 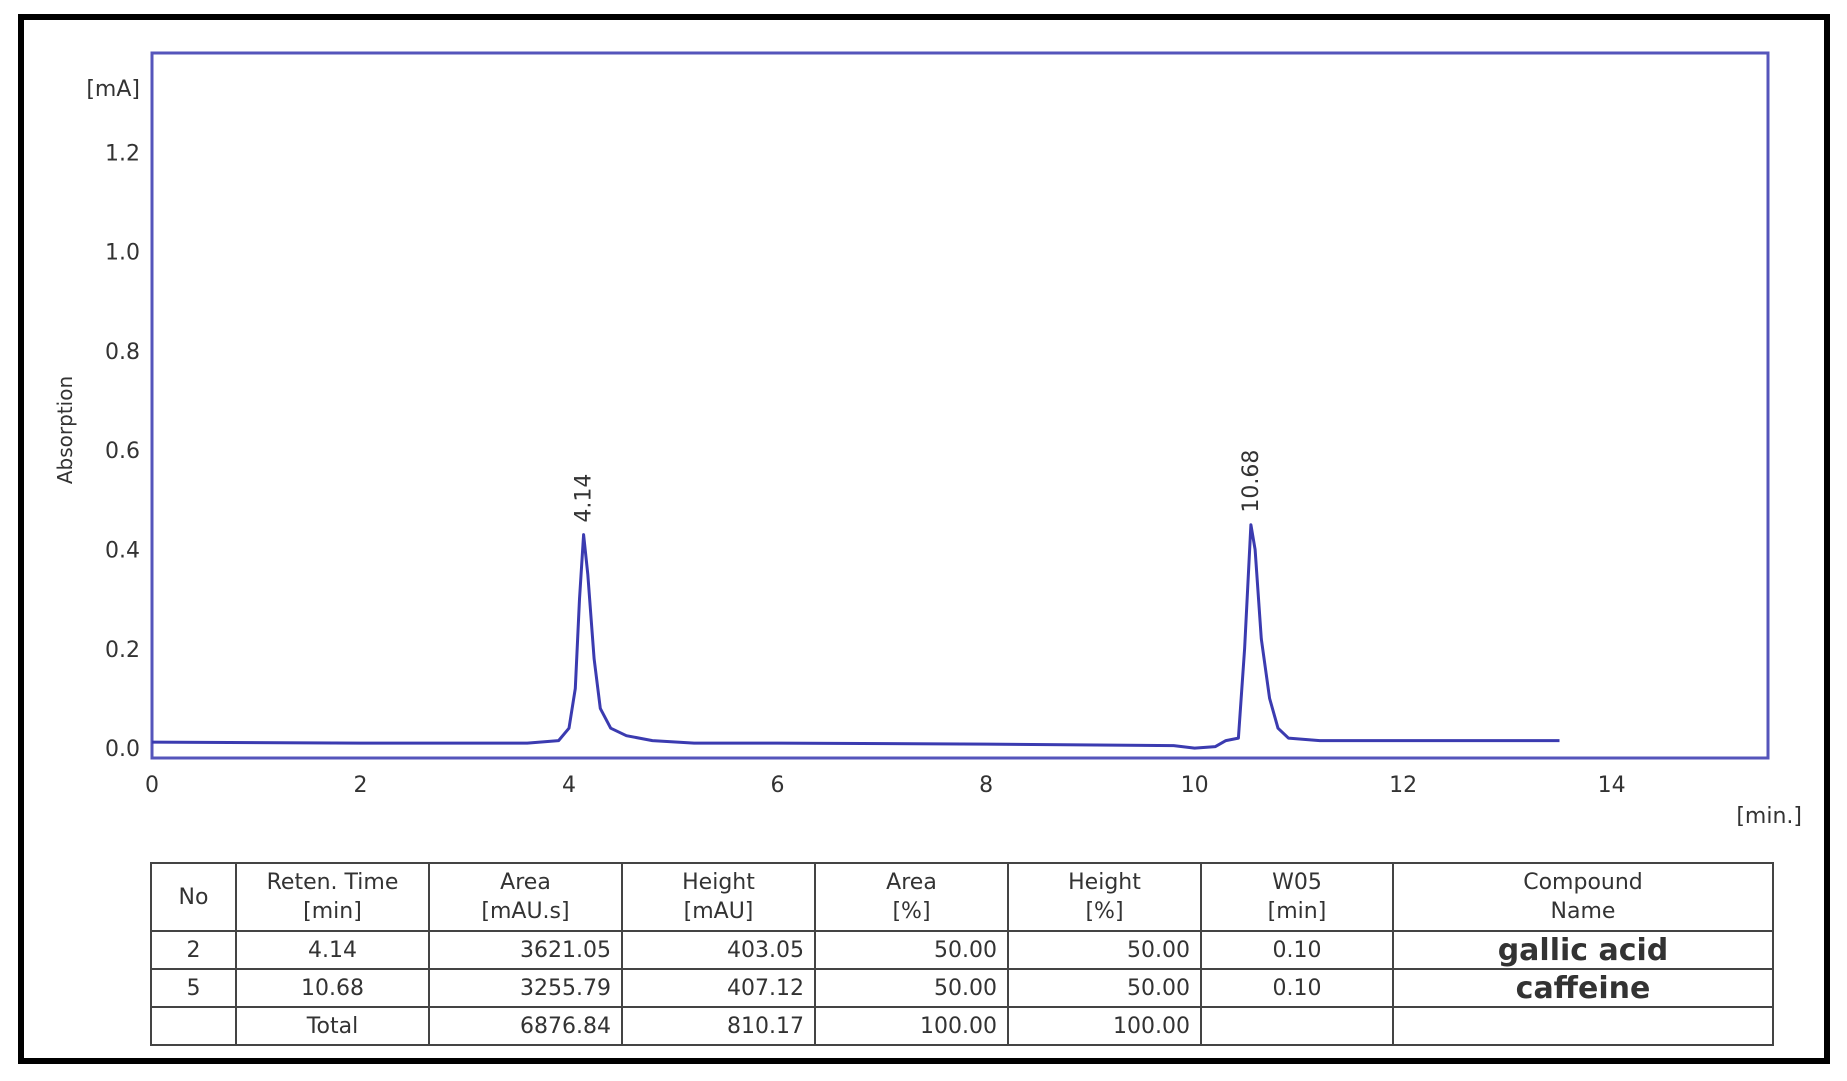 I want to click on cell-w05, so click(x=1297, y=1026).